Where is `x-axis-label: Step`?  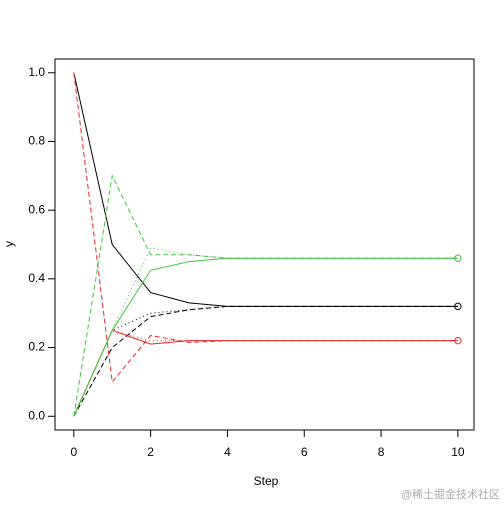
x-axis-label: Step is located at coordinates (266, 481).